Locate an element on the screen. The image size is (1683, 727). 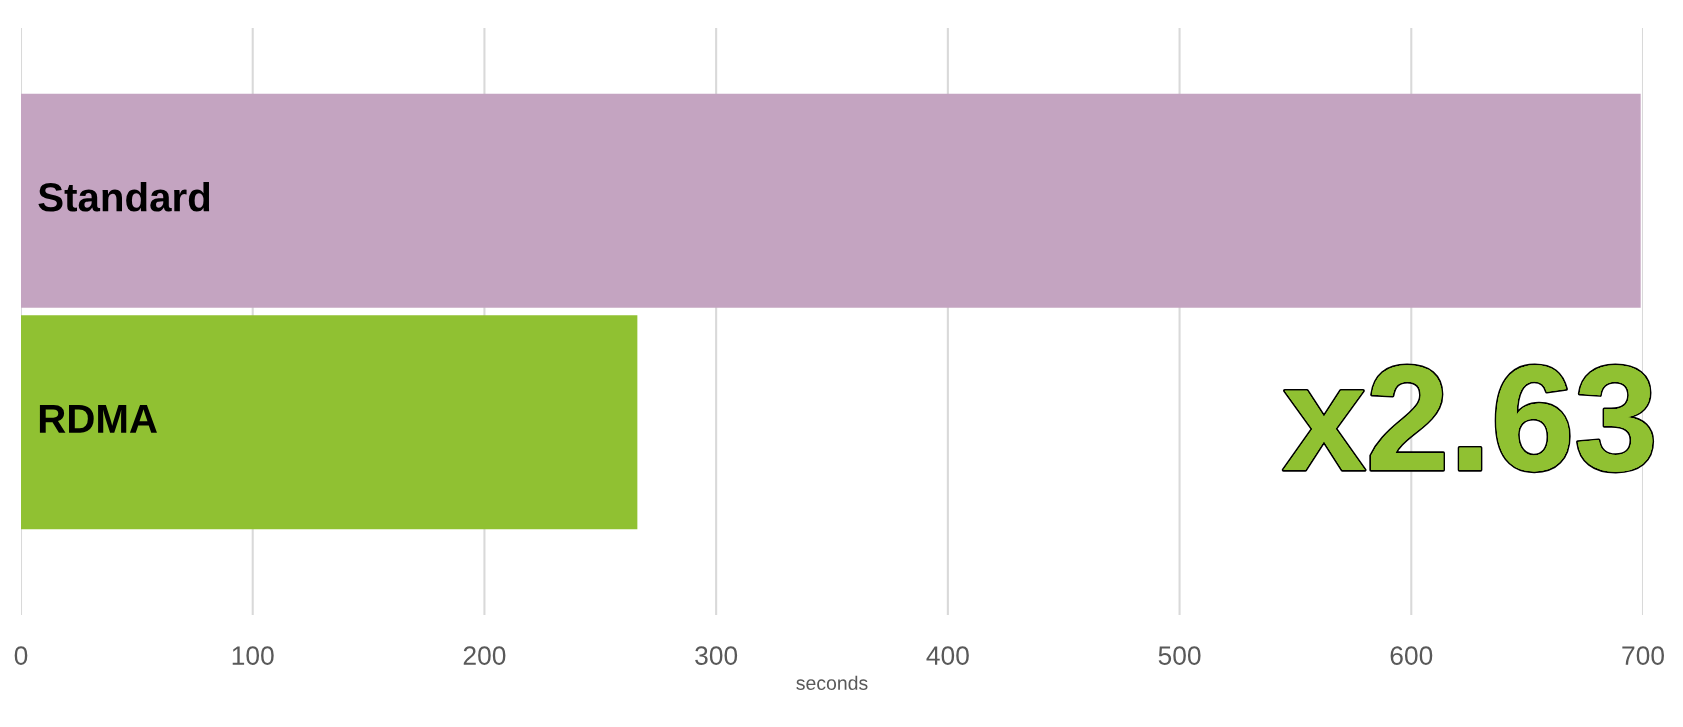
x-tick-label: 500 is located at coordinates (1179, 655).